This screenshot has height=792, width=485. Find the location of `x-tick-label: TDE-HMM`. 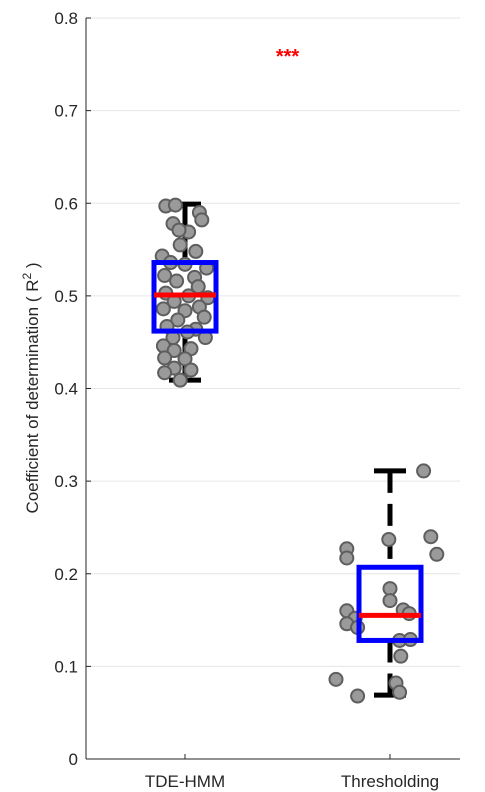

x-tick-label: TDE-HMM is located at coordinates (185, 781).